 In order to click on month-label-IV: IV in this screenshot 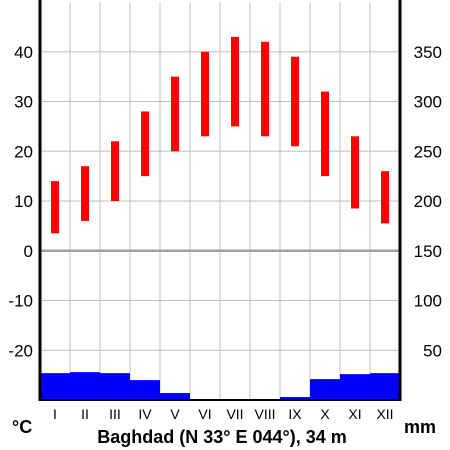, I will do `click(145, 414)`.